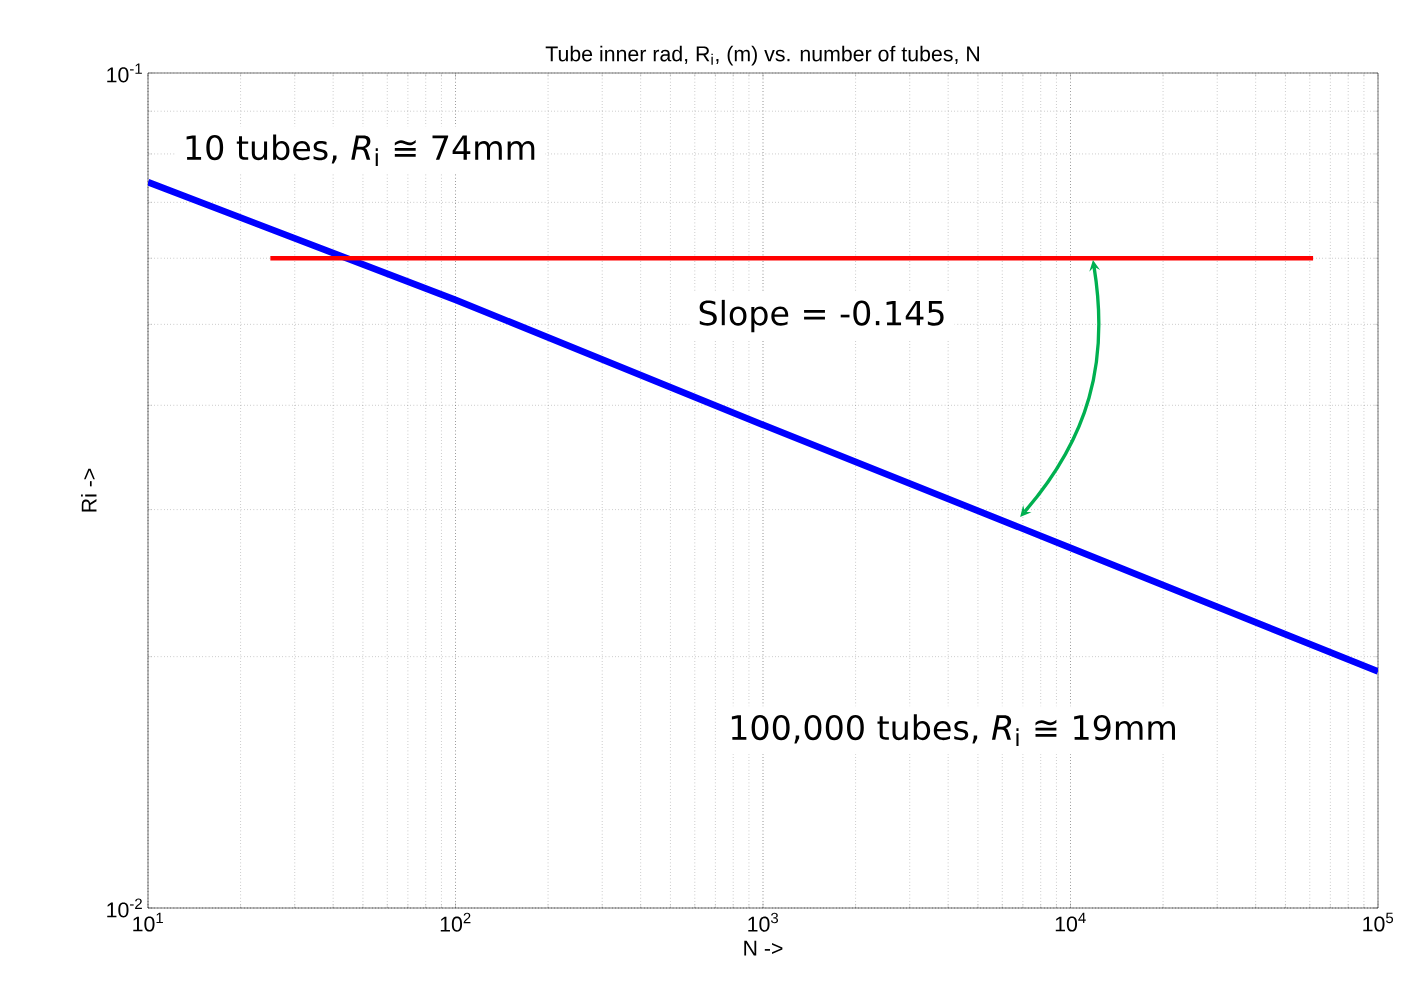 The height and width of the screenshot is (1005, 1410). Describe the element at coordinates (124, 73) in the screenshot. I see `y-tick-label: 10$^{-1}$` at that location.